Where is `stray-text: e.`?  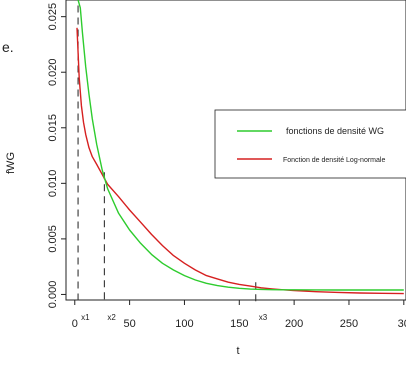 stray-text: e. is located at coordinates (8, 47).